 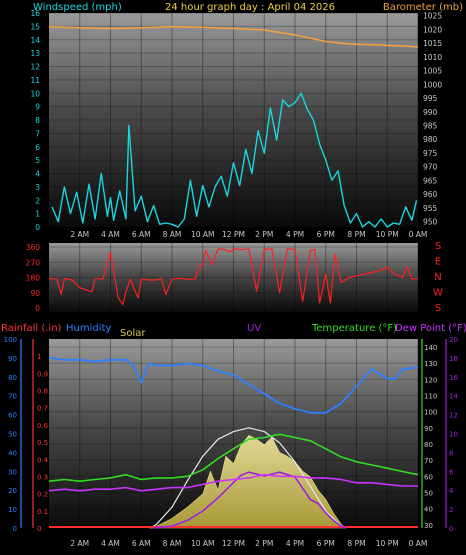 I want to click on barometer-tick-label: 990, so click(x=430, y=112).